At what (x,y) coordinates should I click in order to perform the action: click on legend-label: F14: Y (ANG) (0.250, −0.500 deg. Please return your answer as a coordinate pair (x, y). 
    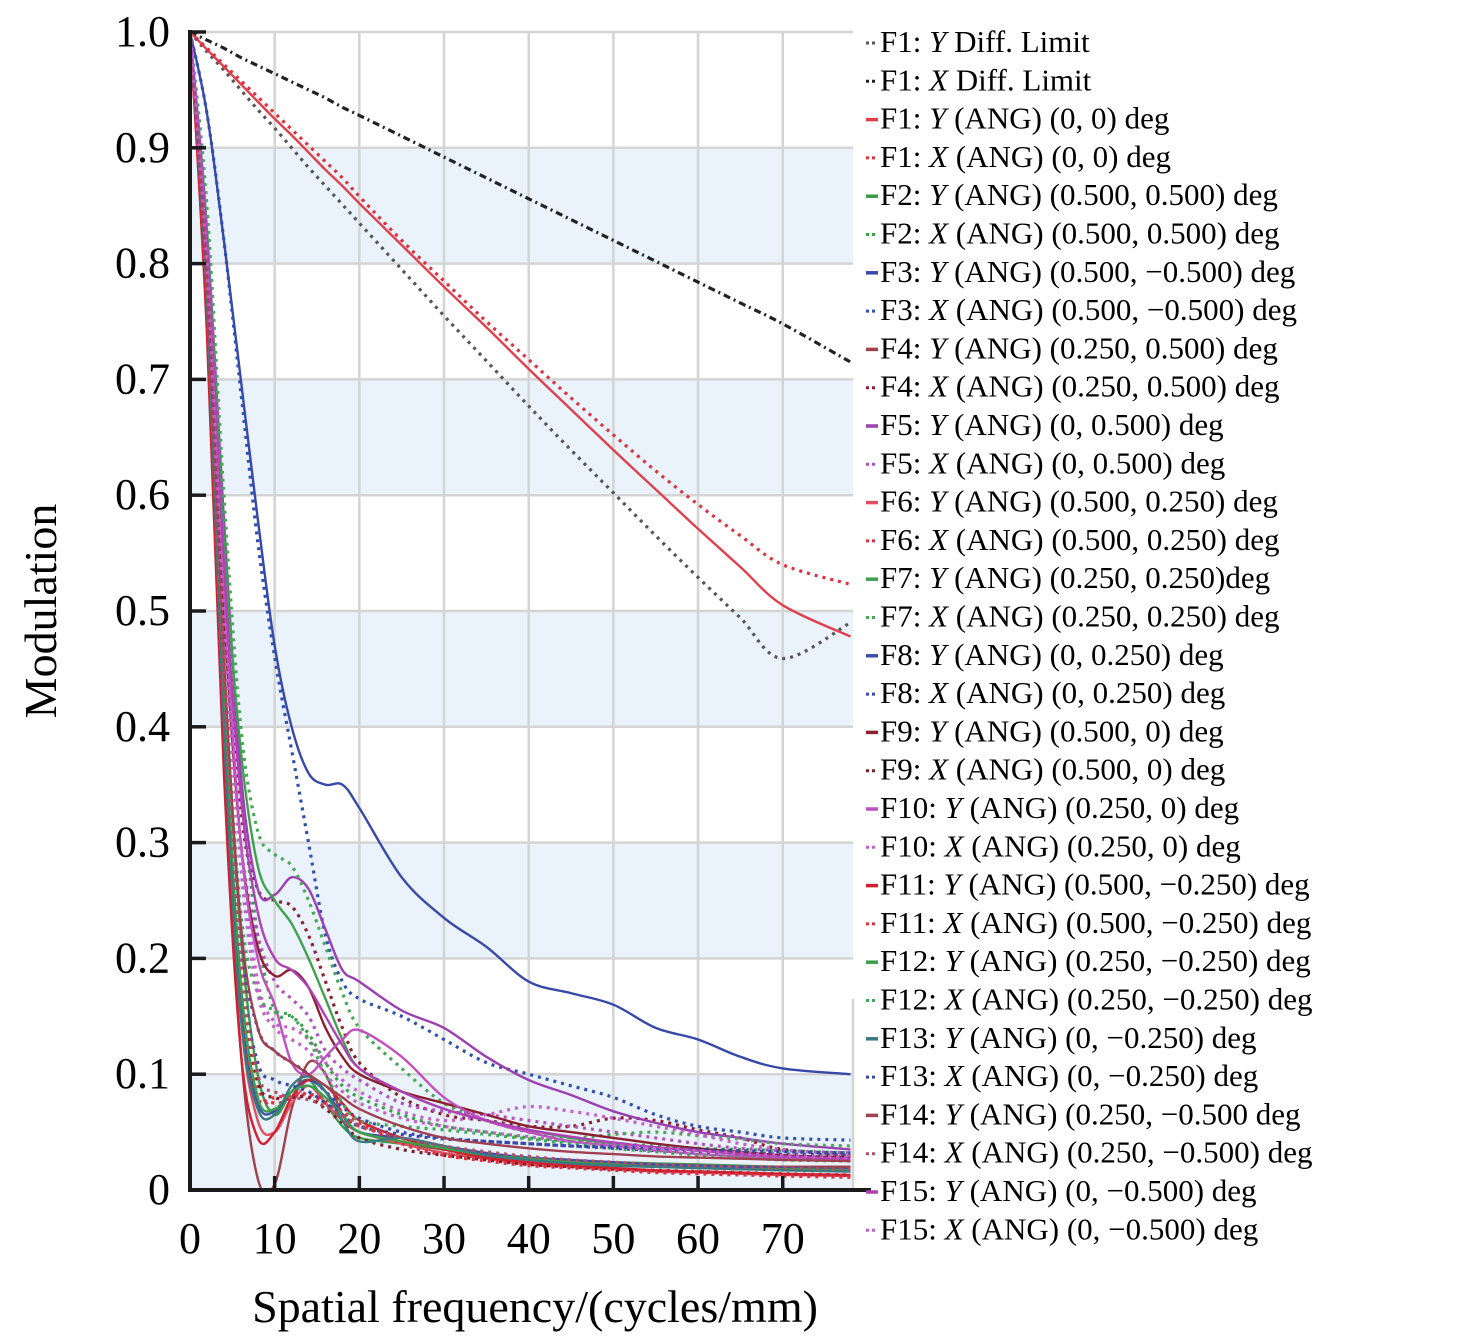
    Looking at the image, I should click on (1090, 1113).